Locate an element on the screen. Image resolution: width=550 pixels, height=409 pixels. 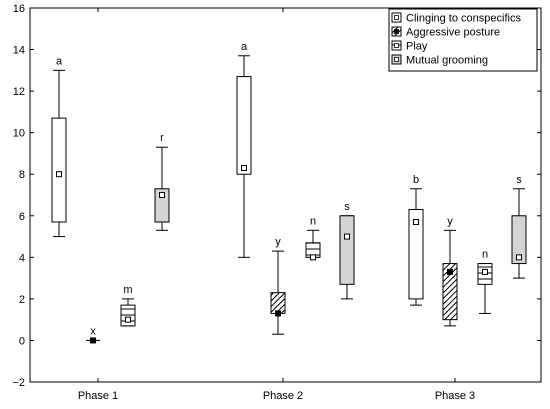
box-2-1: n is located at coordinates (313, 238).